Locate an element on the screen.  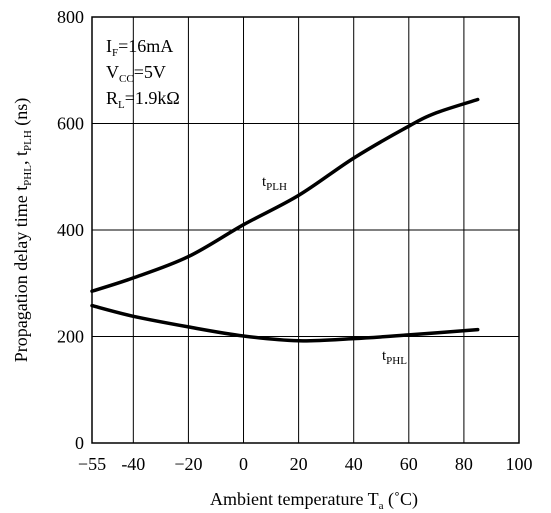
x-tick-label: 80 is located at coordinates (464, 464).